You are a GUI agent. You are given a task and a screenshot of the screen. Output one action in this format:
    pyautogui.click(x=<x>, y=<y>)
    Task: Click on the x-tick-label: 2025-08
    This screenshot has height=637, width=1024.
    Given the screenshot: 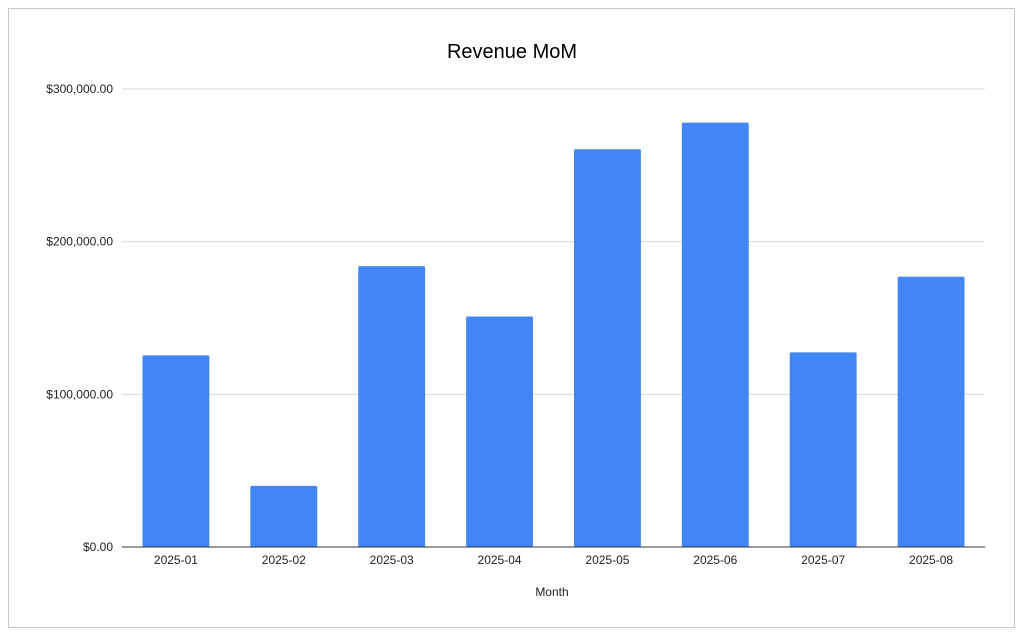 What is the action you would take?
    pyautogui.click(x=931, y=560)
    